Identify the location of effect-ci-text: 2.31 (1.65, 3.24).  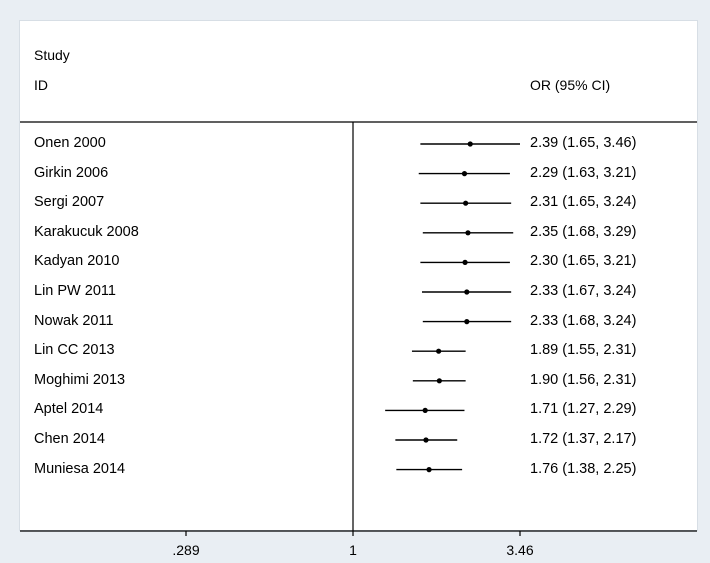
(583, 202).